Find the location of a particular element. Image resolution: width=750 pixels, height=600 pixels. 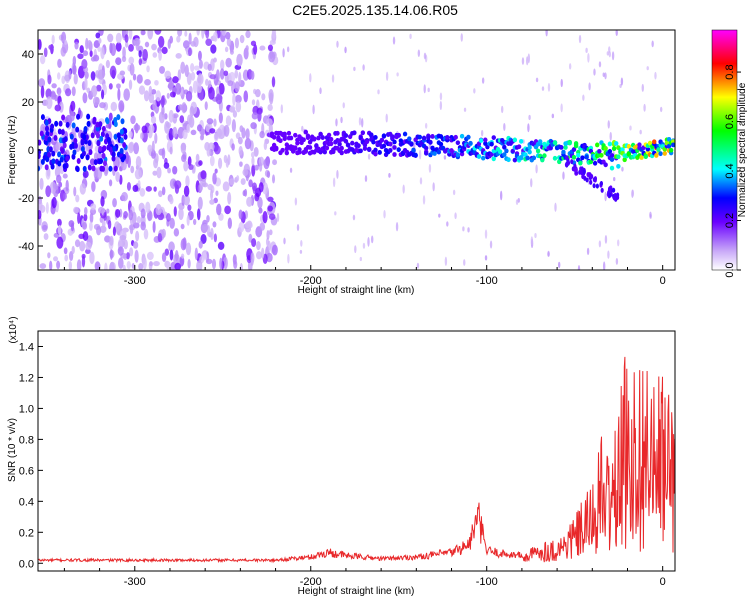

colorbar-ticks: 0.0 0.2 0.4 0.6 0.8 is located at coordinates (732, 171).